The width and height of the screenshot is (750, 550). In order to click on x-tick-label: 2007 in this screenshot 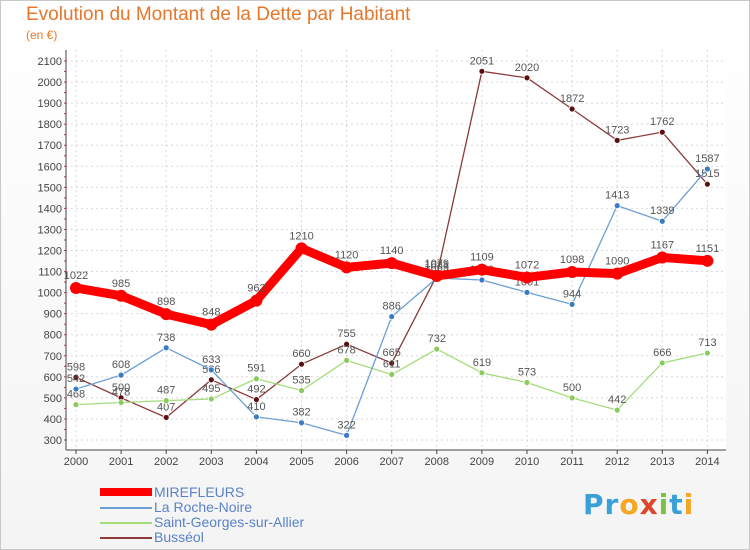, I will do `click(391, 462)`.